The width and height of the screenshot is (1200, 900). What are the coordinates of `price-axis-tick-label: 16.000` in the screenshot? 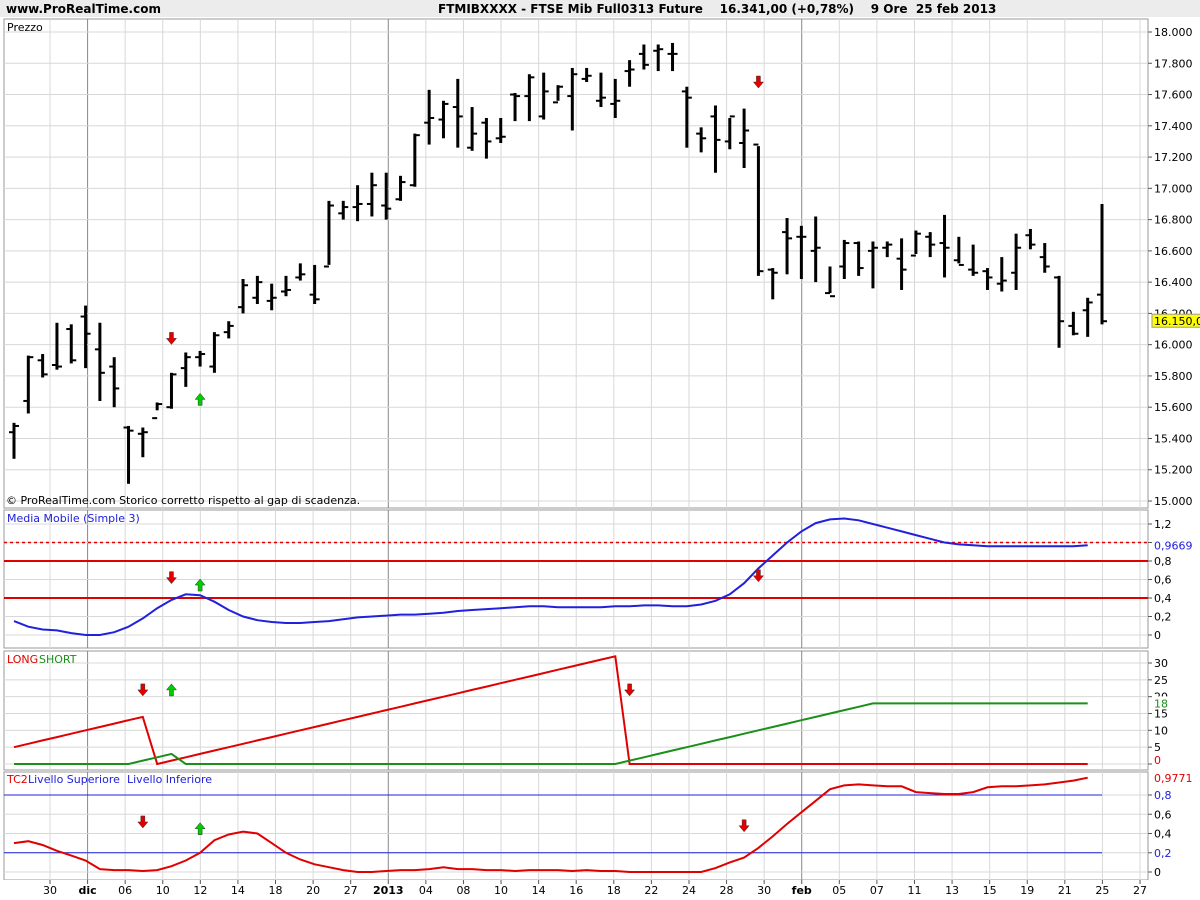 It's located at (1173, 345).